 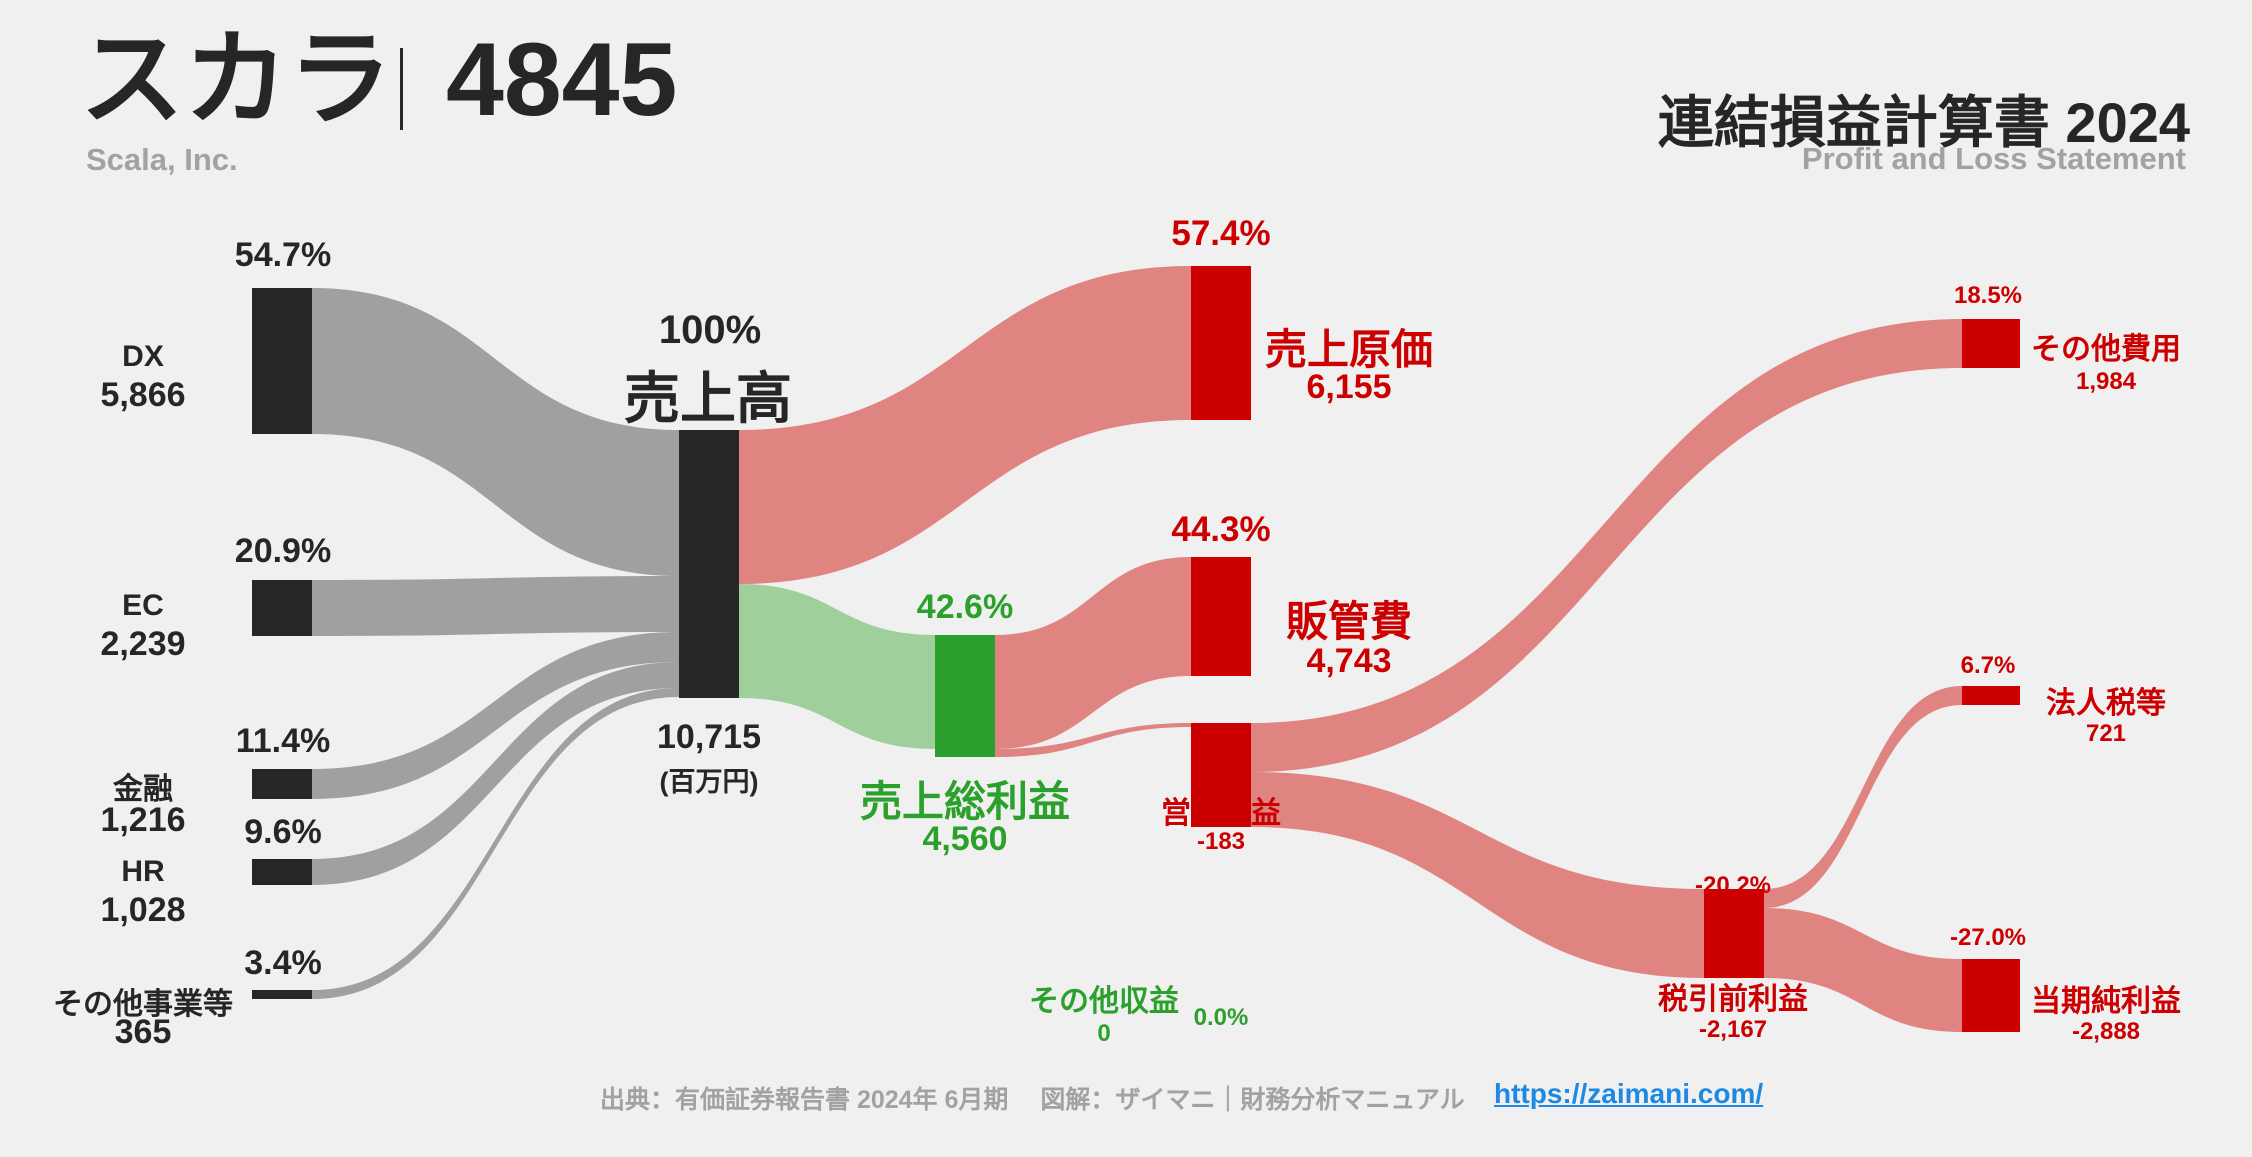 What do you see at coordinates (710, 330) in the screenshot?
I see `revenue-pct: 100%` at bounding box center [710, 330].